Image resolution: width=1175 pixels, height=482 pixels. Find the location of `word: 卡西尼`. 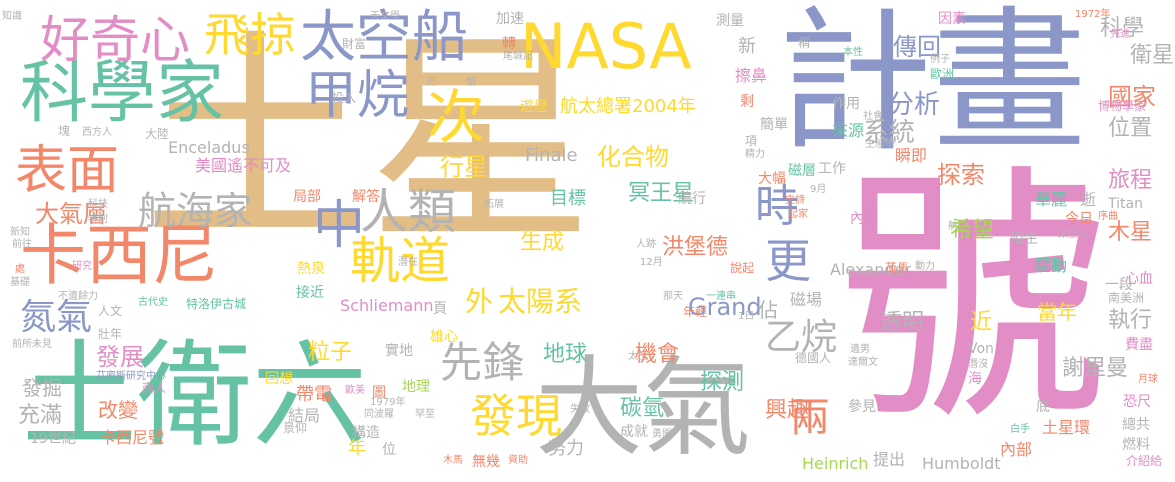

word: 卡西尼 is located at coordinates (119, 255).